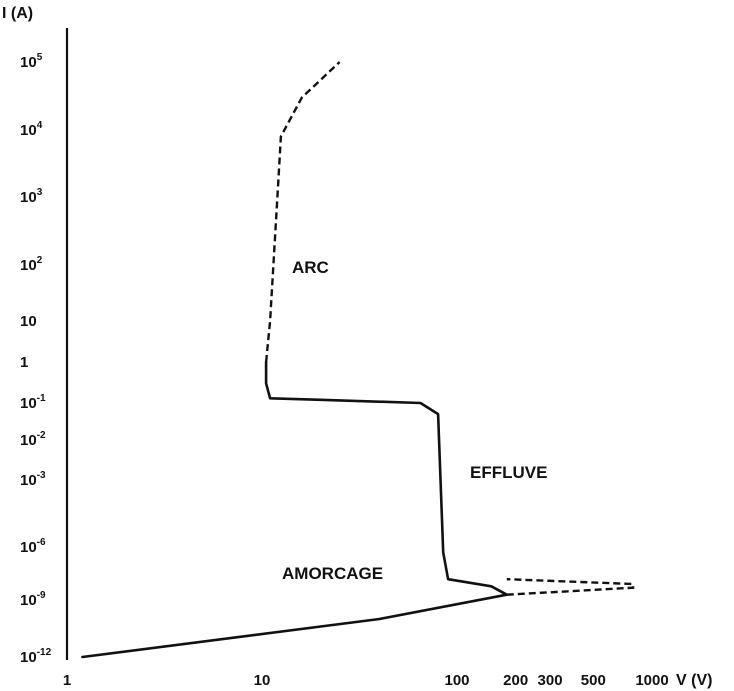 This screenshot has width=734, height=691. What do you see at coordinates (40, 125) in the screenshot?
I see `y-tick-exponent: 4` at bounding box center [40, 125].